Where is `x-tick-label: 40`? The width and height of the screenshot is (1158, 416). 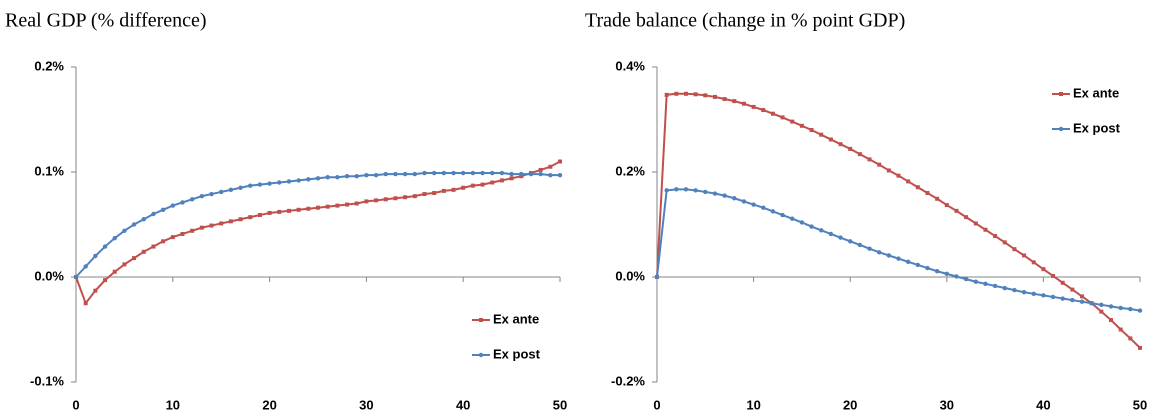 x-tick-label: 40 is located at coordinates (1043, 404).